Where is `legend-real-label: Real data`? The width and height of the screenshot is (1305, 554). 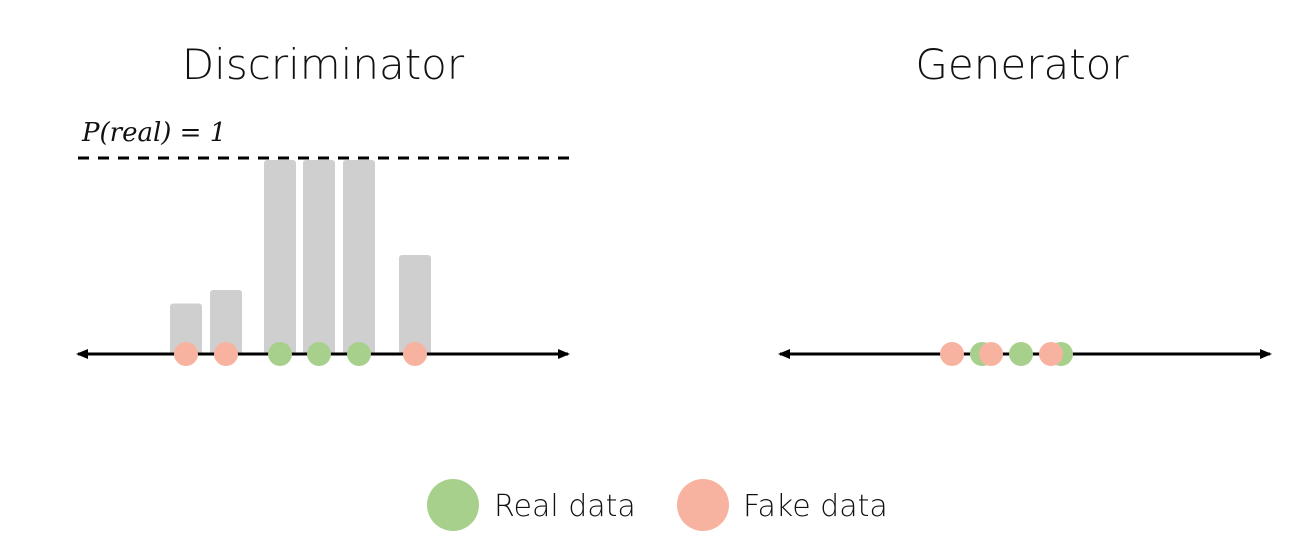
legend-real-label: Real data is located at coordinates (565, 506).